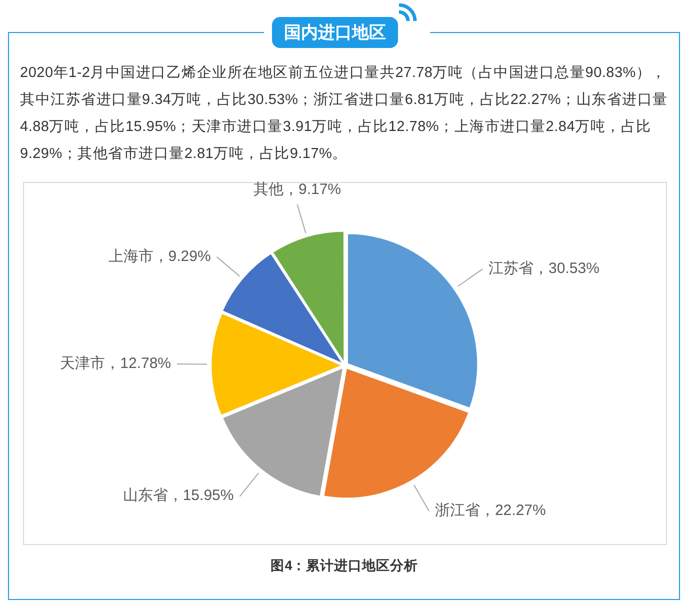  Describe the element at coordinates (544, 269) in the screenshot. I see `slice-label: 江苏省，30.53%` at that location.